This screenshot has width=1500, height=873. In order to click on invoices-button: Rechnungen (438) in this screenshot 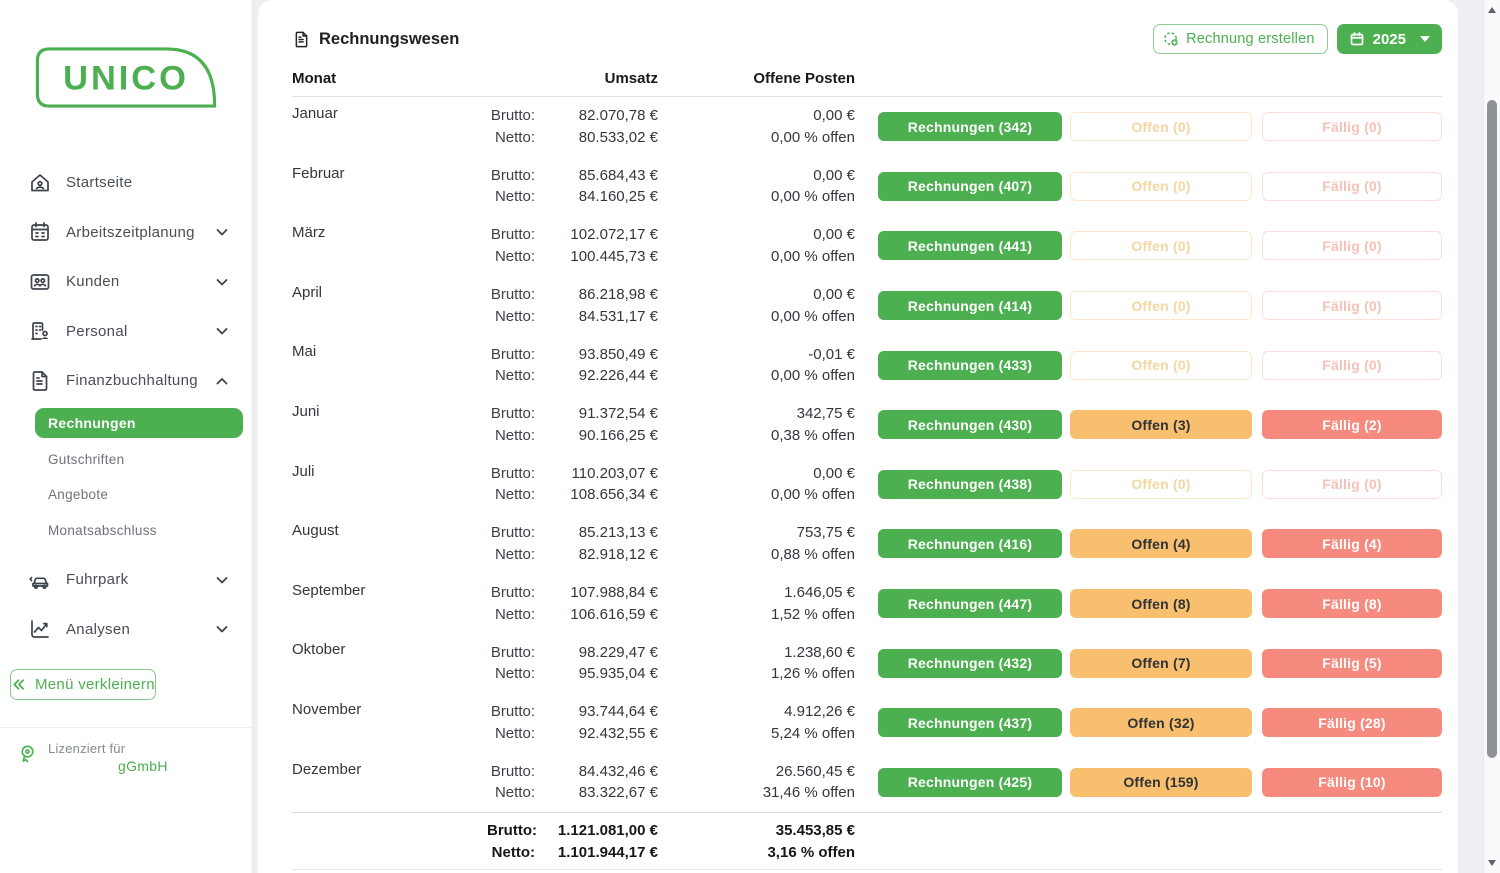, I will do `click(970, 484)`.